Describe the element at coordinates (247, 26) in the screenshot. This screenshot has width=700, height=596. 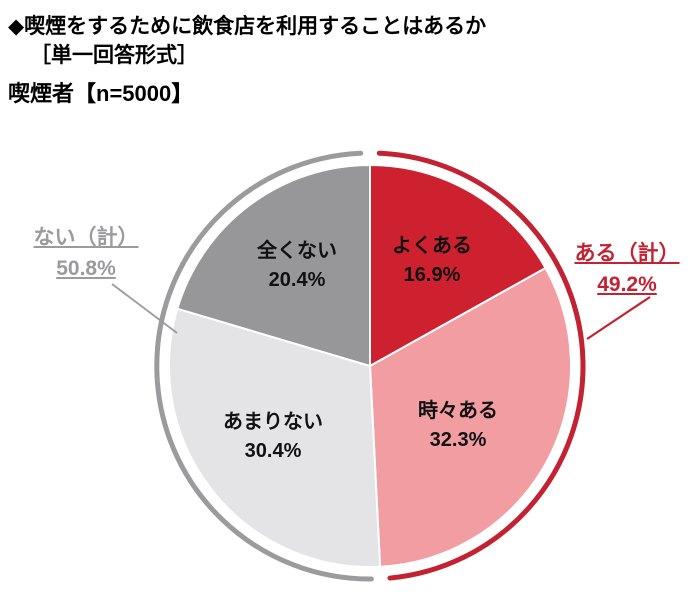
I see `chart-title: ◆喫煙をするために飲食店を利用することはあるか` at that location.